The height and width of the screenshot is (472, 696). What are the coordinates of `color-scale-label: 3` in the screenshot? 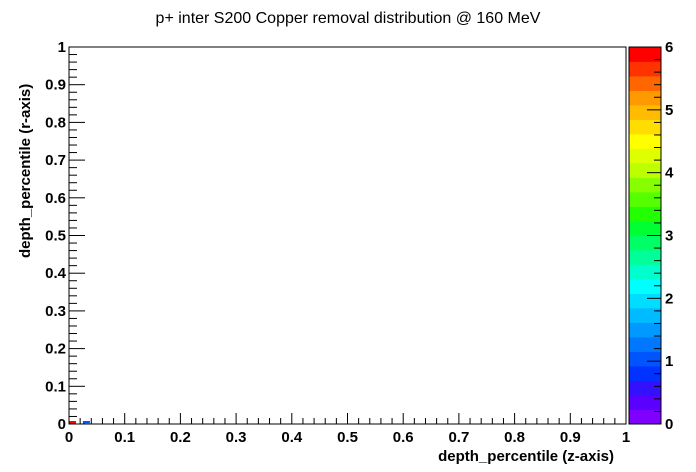 It's located at (669, 236).